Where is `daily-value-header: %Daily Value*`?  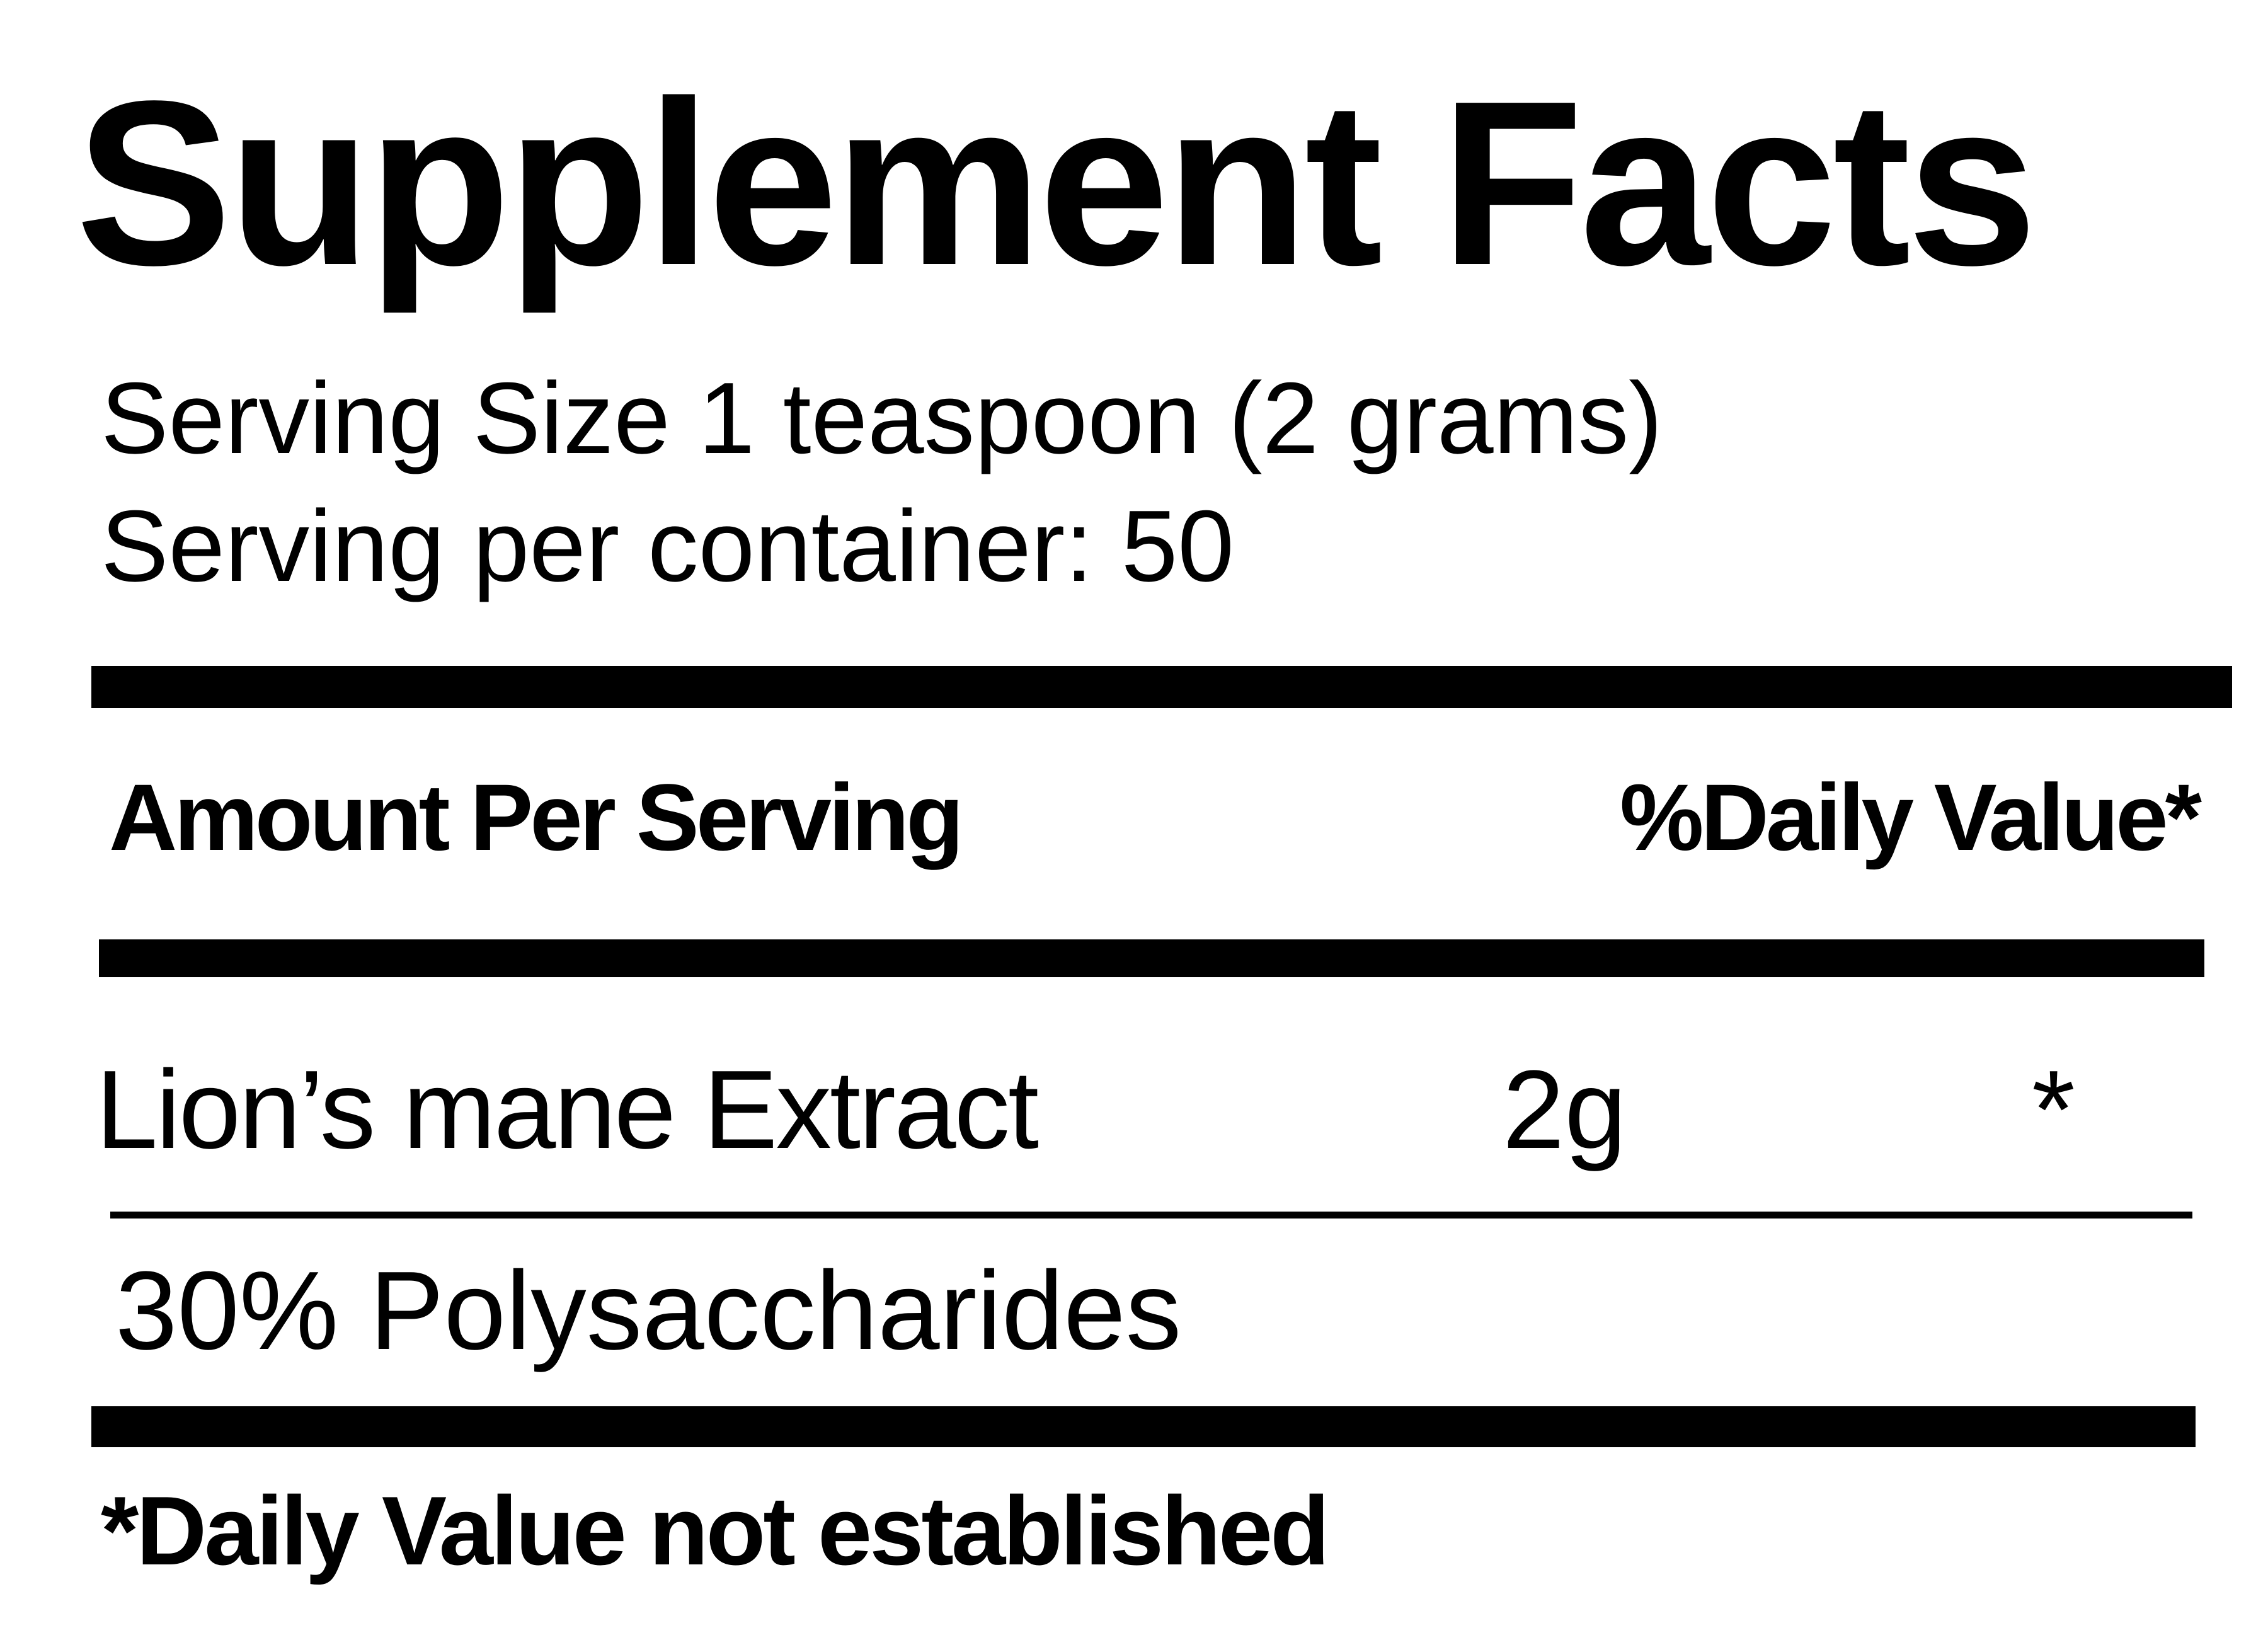 daily-value-header: %Daily Value* is located at coordinates (1911, 817).